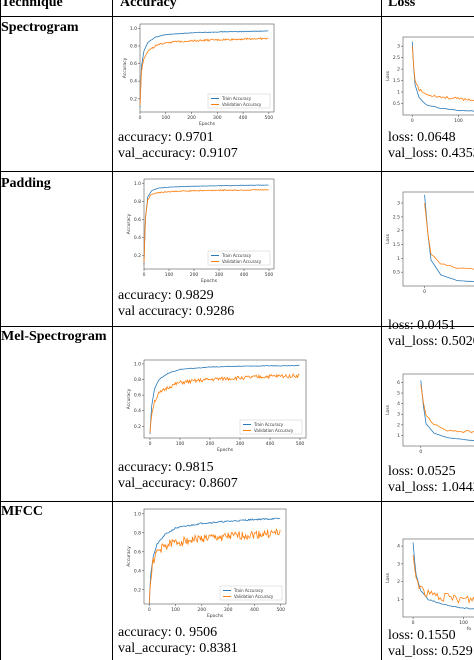  What do you see at coordinates (112, 330) in the screenshot?
I see `column-divider` at bounding box center [112, 330].